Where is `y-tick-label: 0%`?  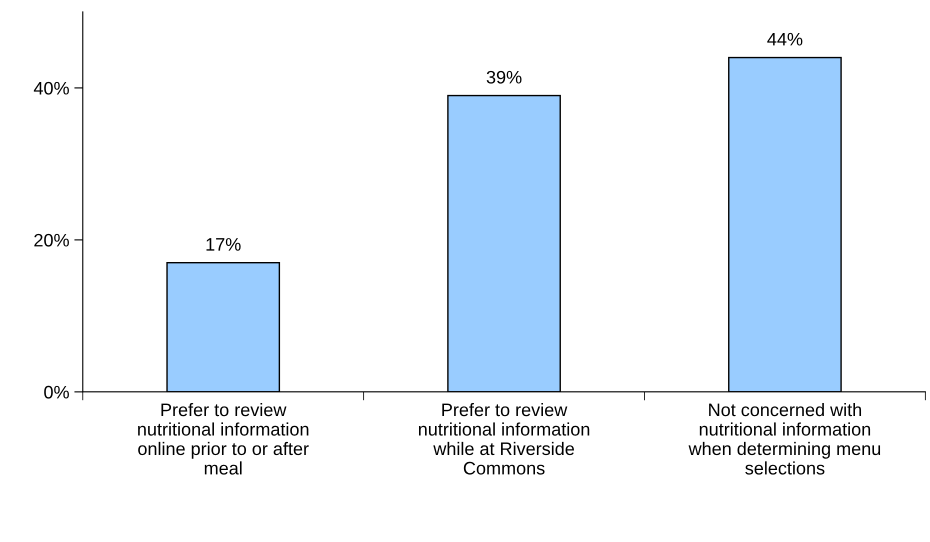
y-tick-label: 0% is located at coordinates (56, 392).